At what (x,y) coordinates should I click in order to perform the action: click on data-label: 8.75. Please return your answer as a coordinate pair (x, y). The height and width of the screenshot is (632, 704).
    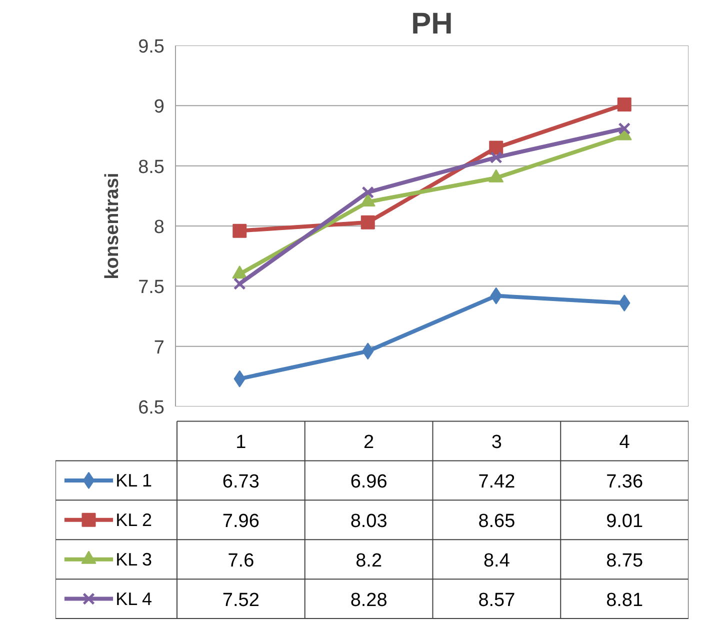
    Looking at the image, I should click on (625, 561).